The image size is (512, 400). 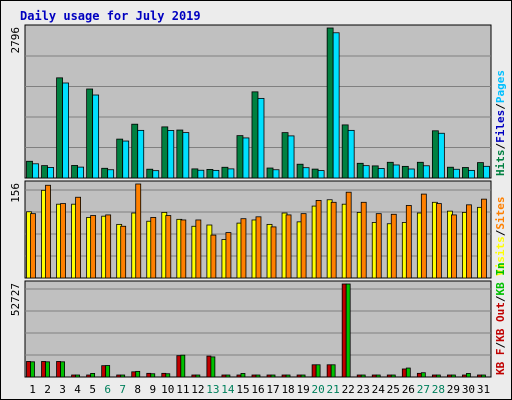 I want to click on day-label-2: 2, so click(x=47, y=389).